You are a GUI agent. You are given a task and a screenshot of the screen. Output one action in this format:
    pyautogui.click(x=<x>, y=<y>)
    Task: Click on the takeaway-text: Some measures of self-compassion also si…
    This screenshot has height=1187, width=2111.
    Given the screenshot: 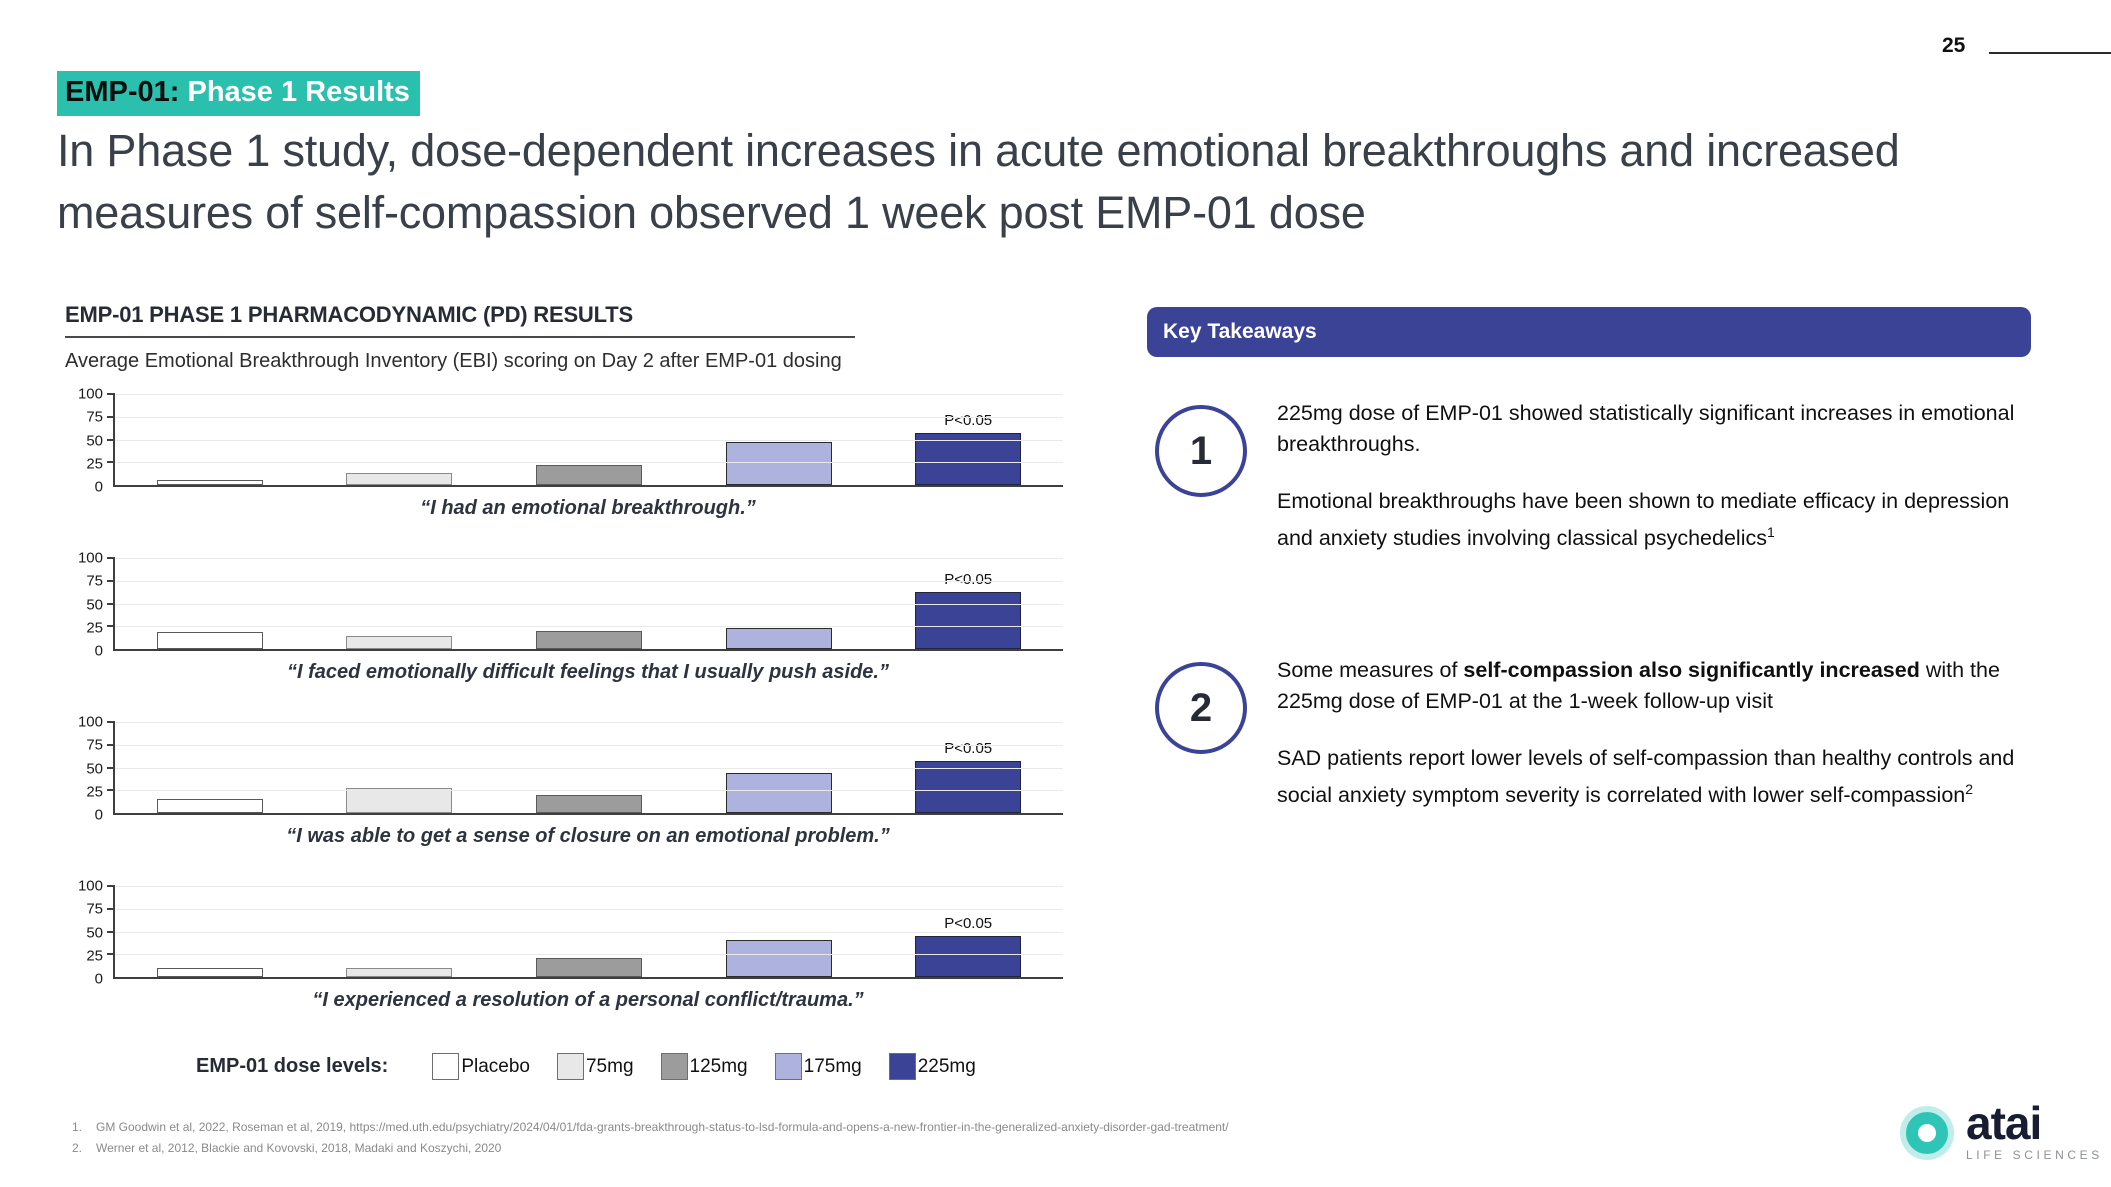 What is the action you would take?
    pyautogui.click(x=1648, y=746)
    